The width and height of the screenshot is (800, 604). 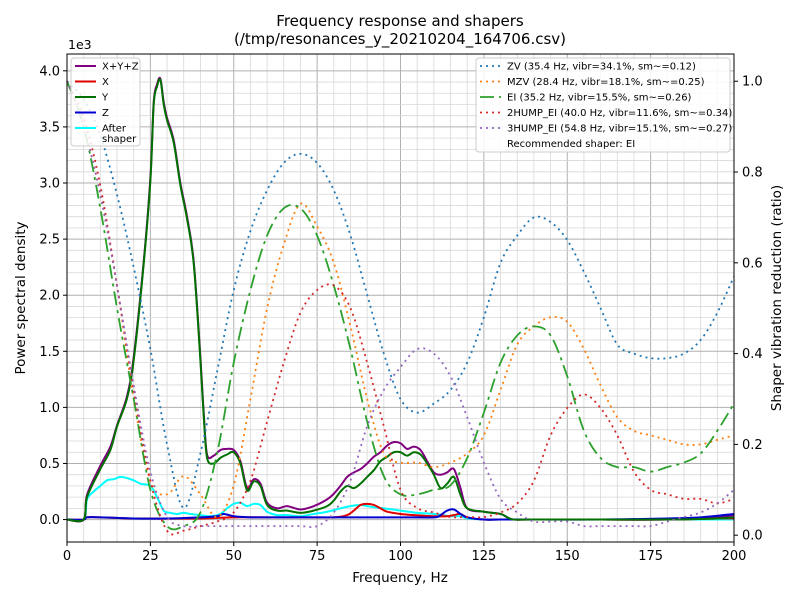 What do you see at coordinates (571, 144) in the screenshot?
I see `recommended-shaper-label: Recommended shaper: EI` at bounding box center [571, 144].